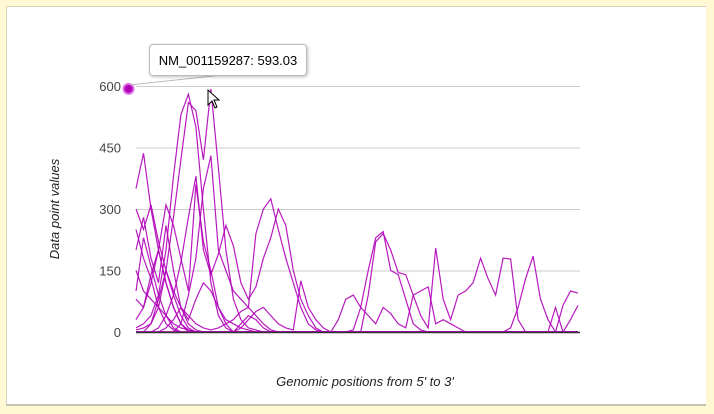 Image resolution: width=714 pixels, height=414 pixels. I want to click on y-tick-label: 300, so click(110, 209).